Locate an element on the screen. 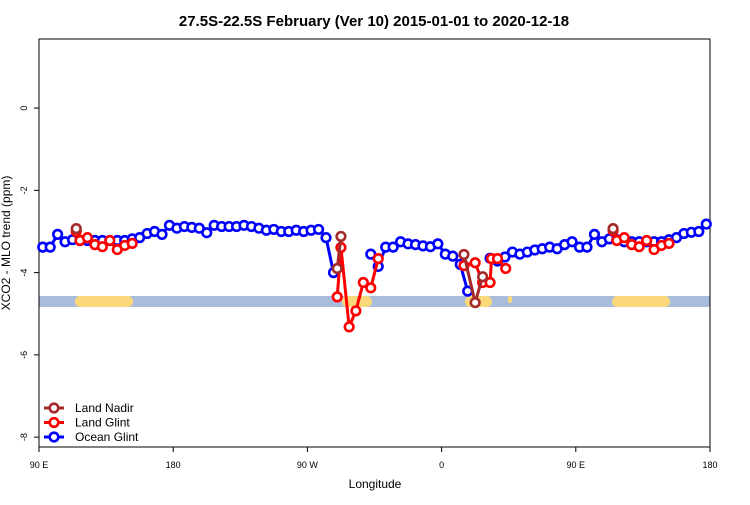 The width and height of the screenshot is (750, 505). y-tick-label: -6 is located at coordinates (24, 355).